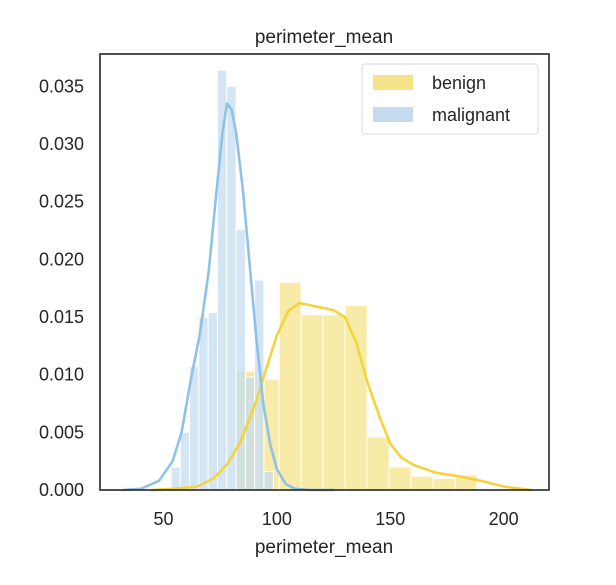 The width and height of the screenshot is (616, 585). I want to click on y-tick-label: 0.030, so click(61, 144).